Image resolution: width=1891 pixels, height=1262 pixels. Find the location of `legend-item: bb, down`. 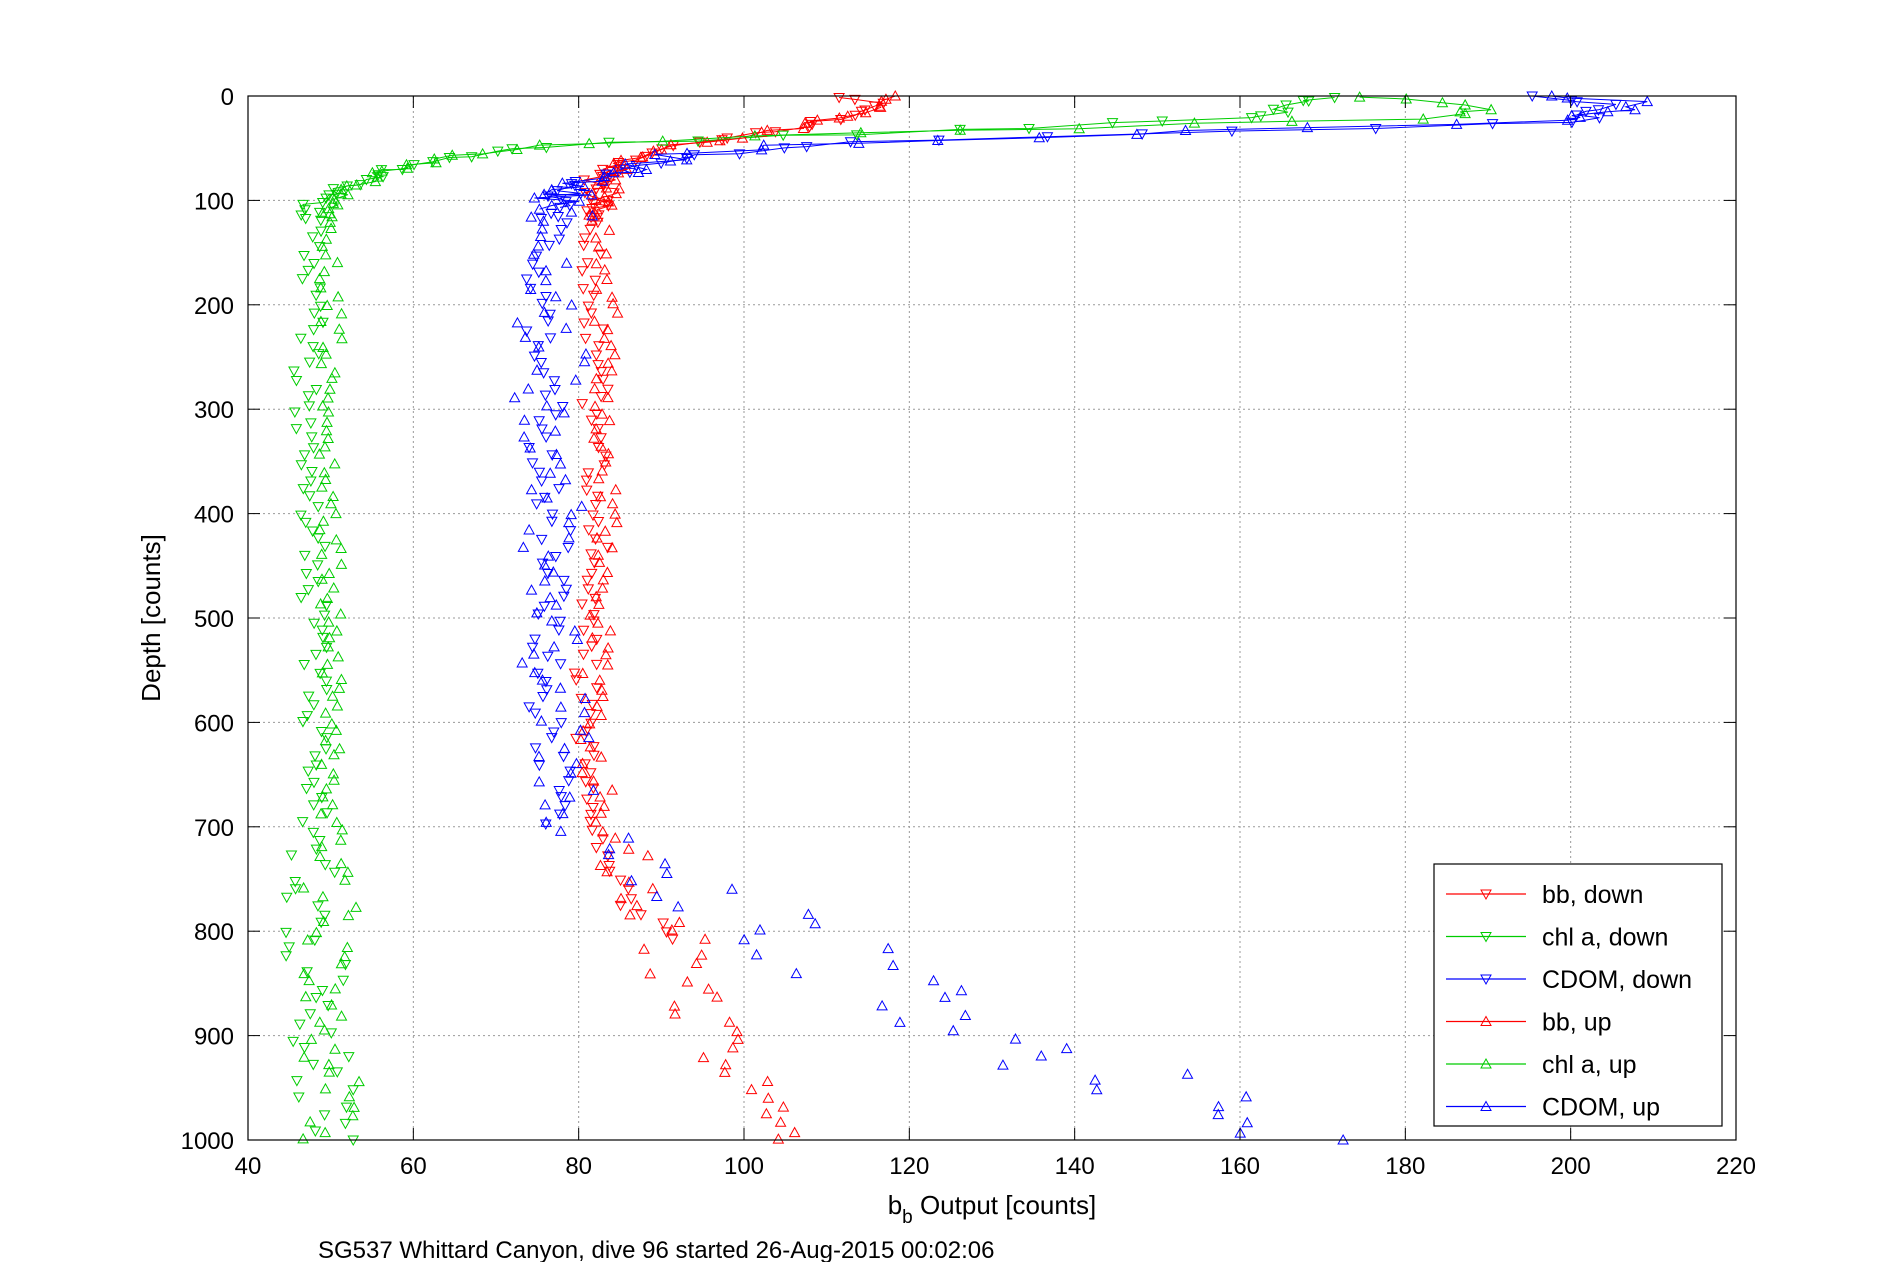

legend-item: bb, down is located at coordinates (1544, 895).